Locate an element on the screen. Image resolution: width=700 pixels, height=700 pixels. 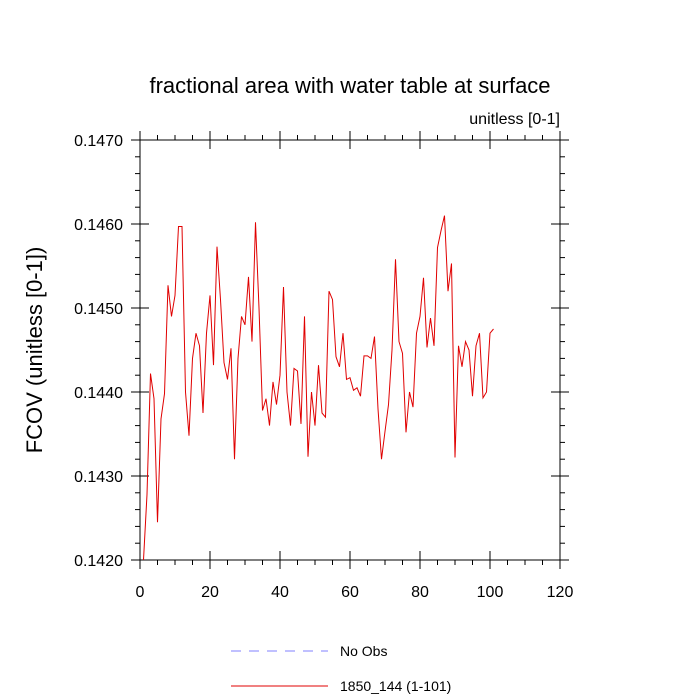
legend-label: 1850_144 (1-101) is located at coordinates (395, 686).